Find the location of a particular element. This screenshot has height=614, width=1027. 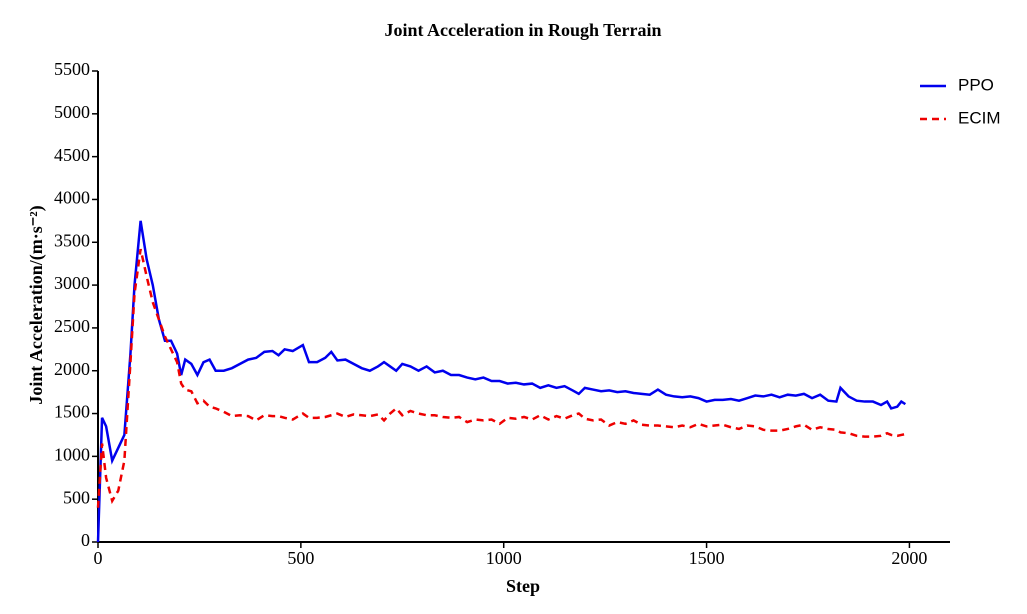

y-tick-label: 2000 is located at coordinates (72, 369).